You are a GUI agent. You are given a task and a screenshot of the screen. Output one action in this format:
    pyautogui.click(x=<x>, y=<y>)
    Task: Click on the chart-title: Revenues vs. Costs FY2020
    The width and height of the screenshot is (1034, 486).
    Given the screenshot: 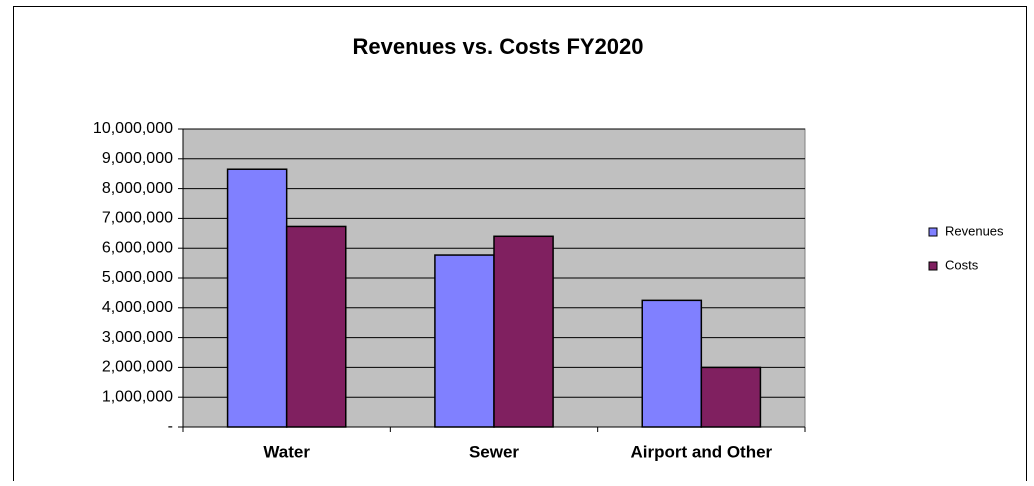 What is the action you would take?
    pyautogui.click(x=497, y=46)
    